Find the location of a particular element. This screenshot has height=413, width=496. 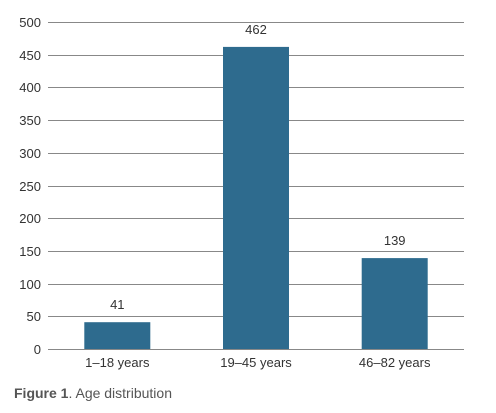

x-tick-label: 1–18 years is located at coordinates (117, 362).